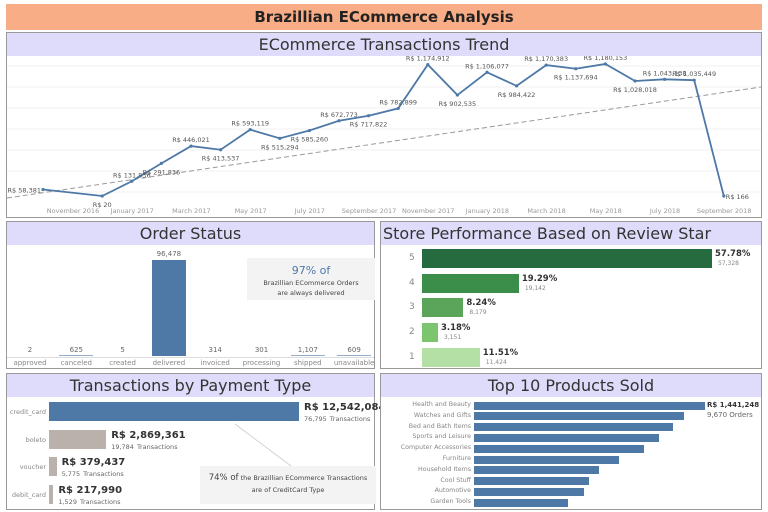  What do you see at coordinates (71, 474) in the screenshot?
I see `transaction-count: 5,775` at bounding box center [71, 474].